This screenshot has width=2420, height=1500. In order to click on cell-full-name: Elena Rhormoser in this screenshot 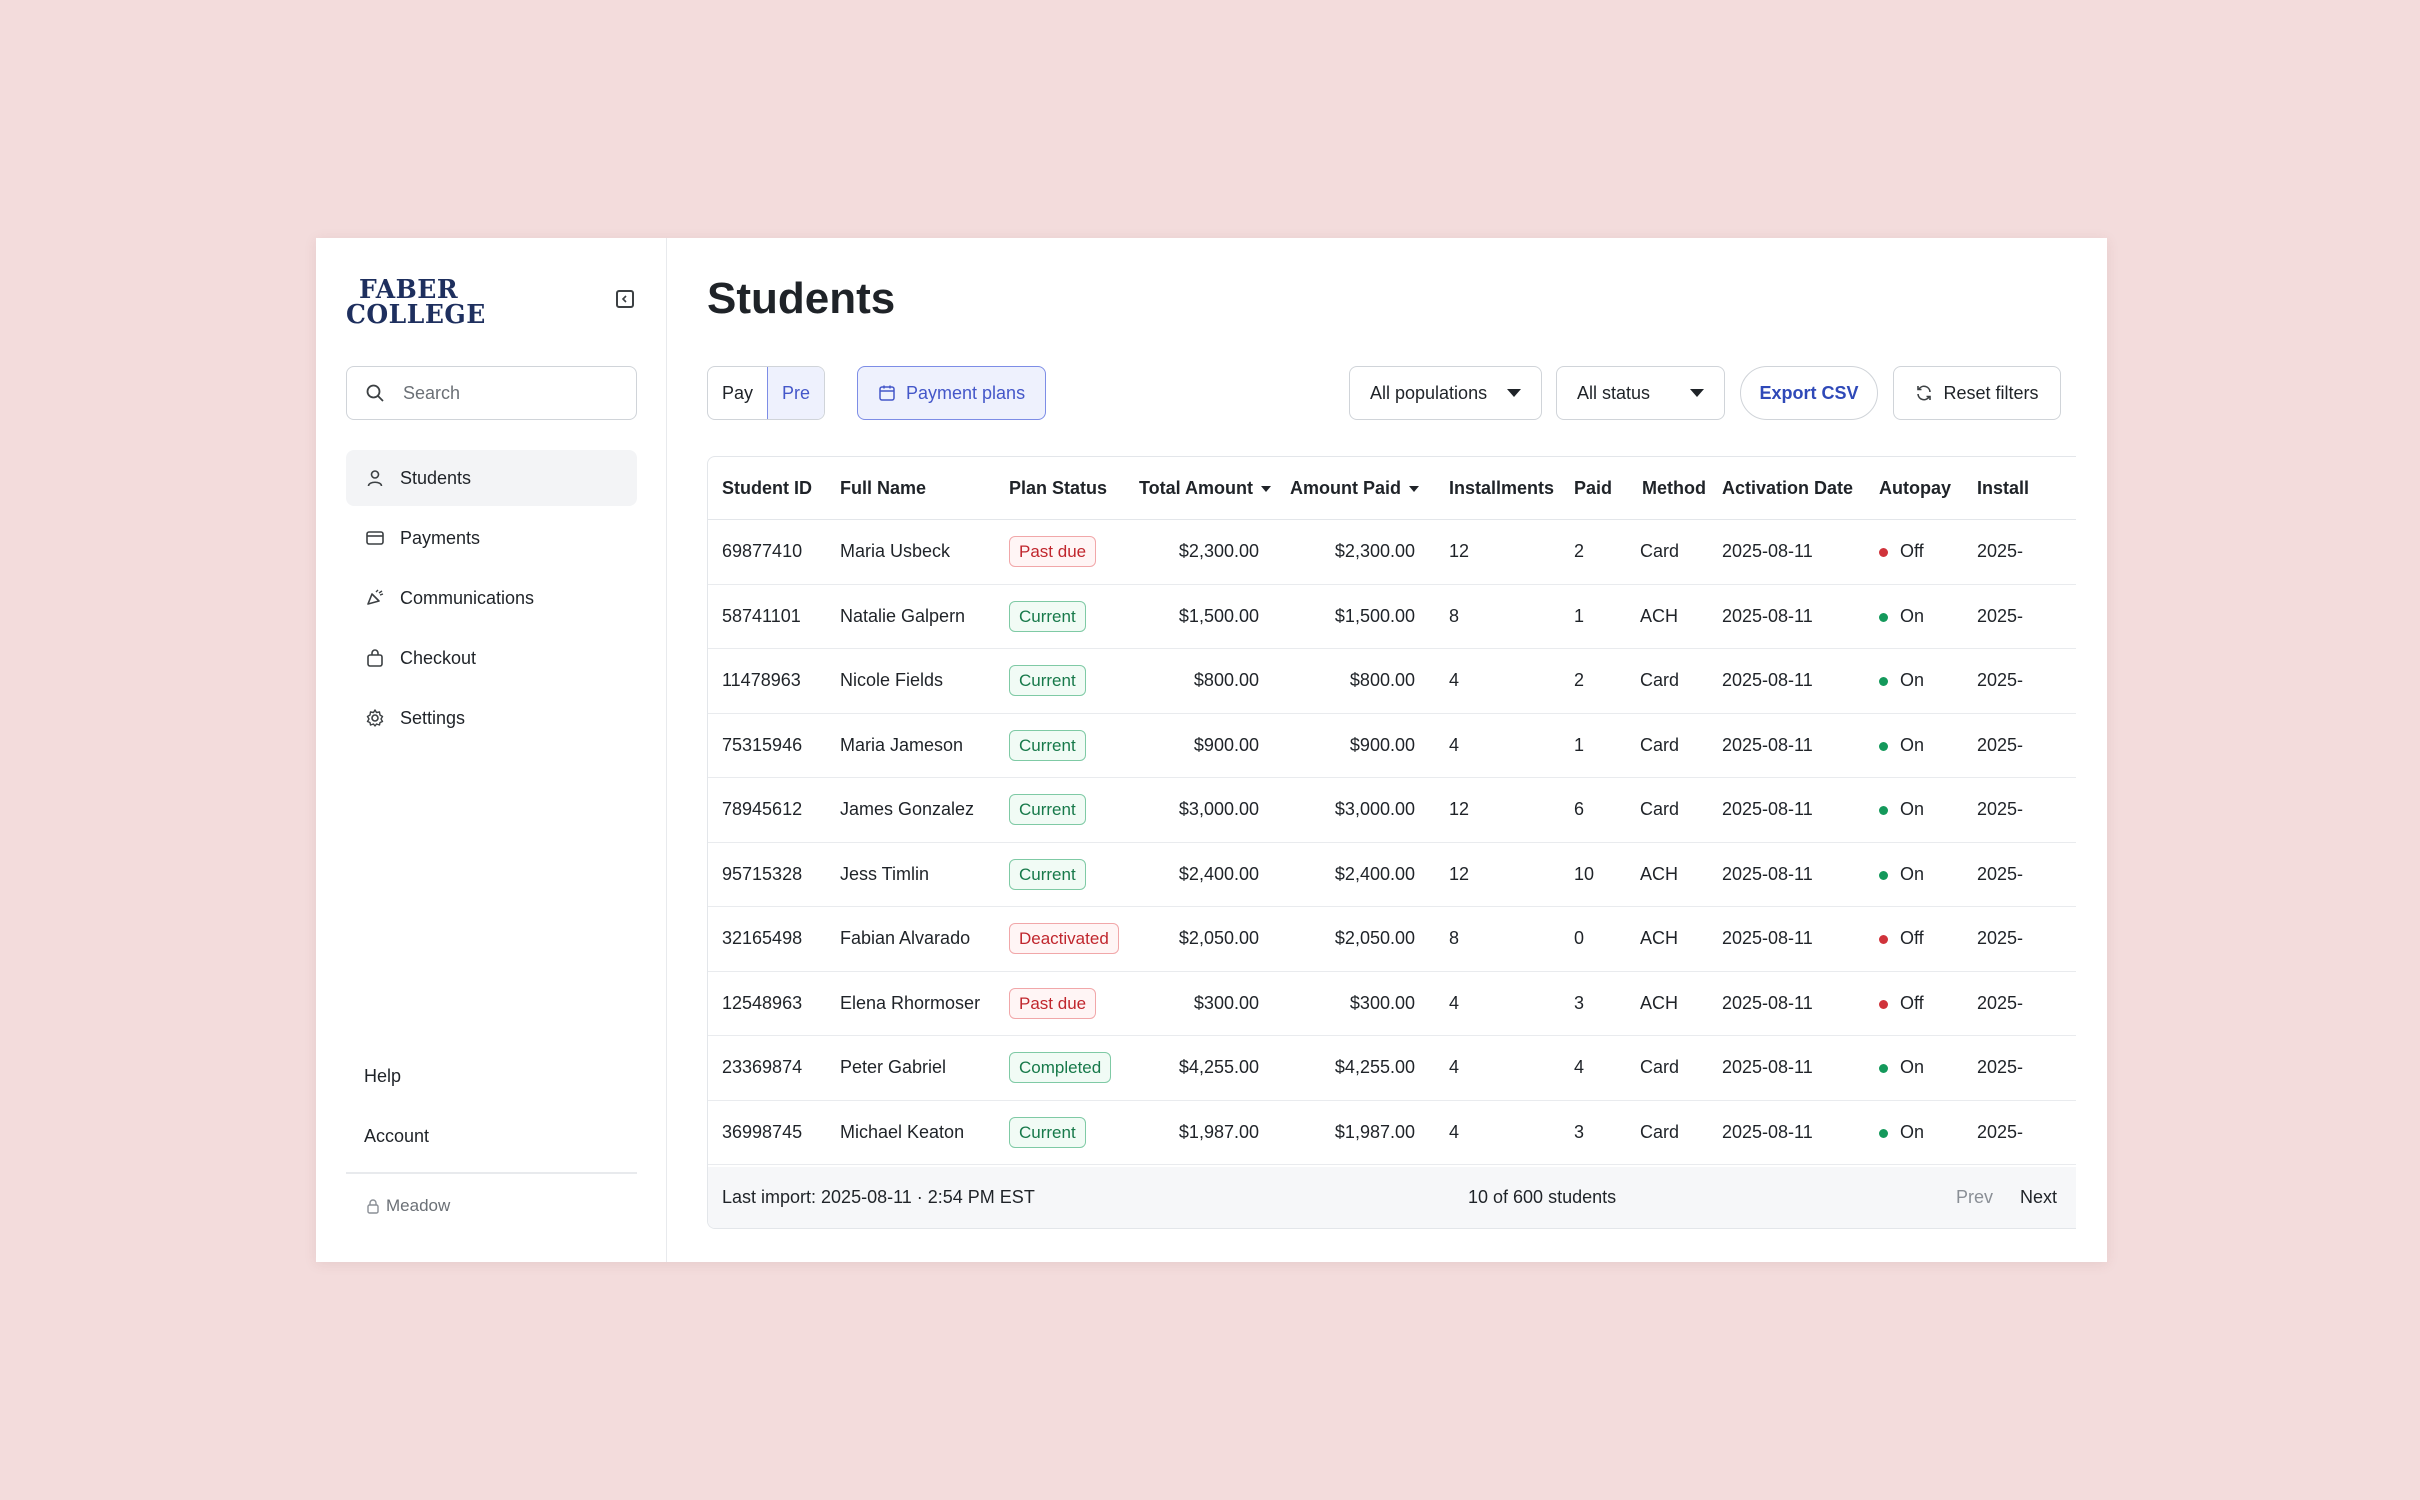, I will do `click(910, 1003)`.